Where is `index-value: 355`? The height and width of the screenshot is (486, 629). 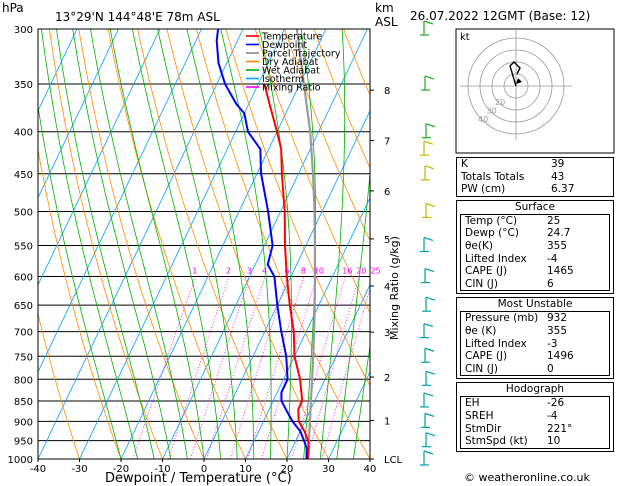
index-value: 355 is located at coordinates (557, 330).